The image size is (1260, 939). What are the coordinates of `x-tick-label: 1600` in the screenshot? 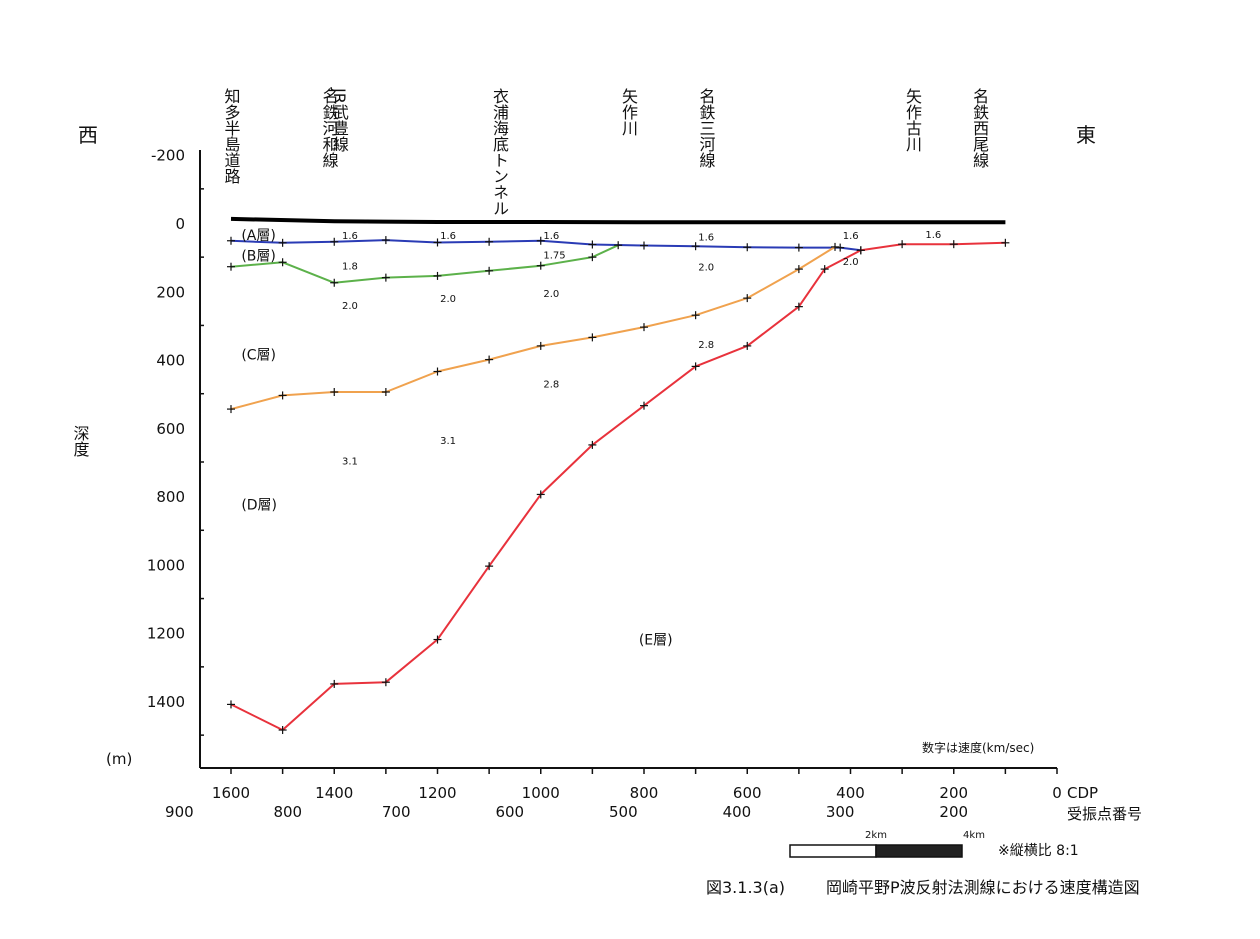 It's located at (231, 793).